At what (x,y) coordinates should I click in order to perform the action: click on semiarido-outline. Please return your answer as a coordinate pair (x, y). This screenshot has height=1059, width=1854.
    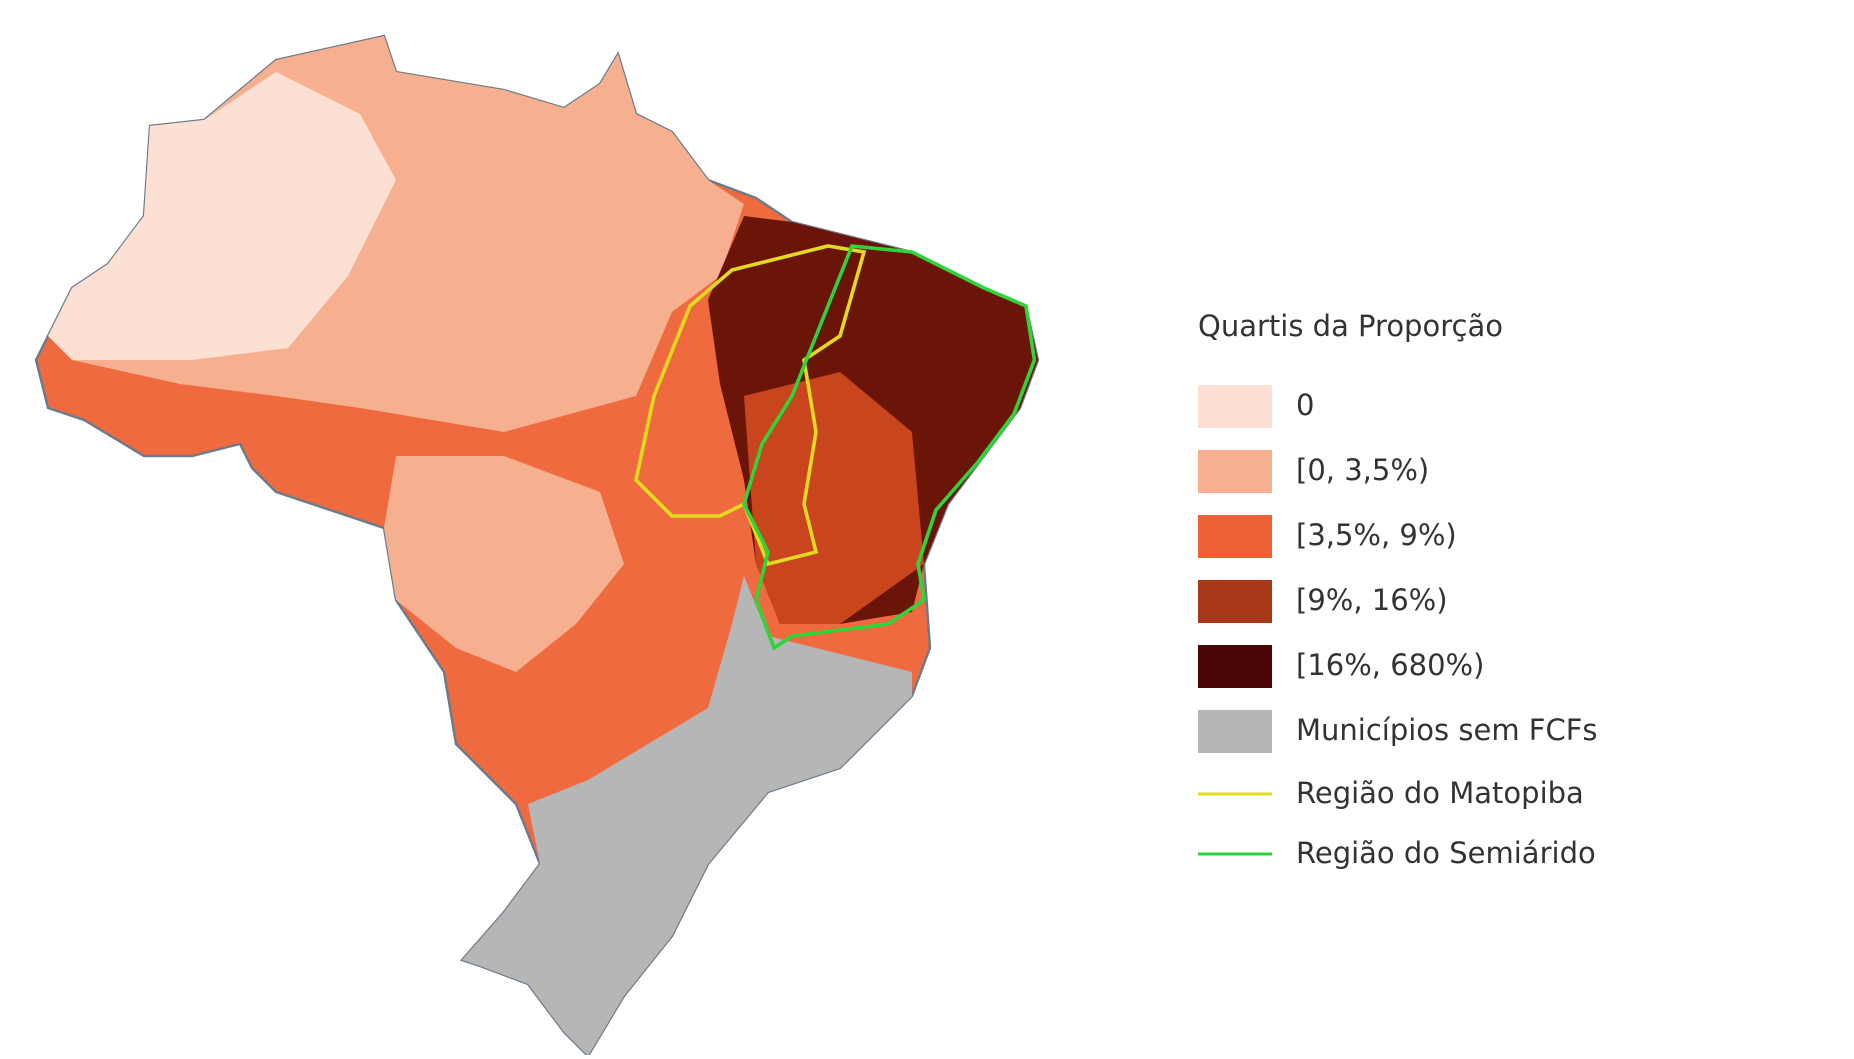
    Looking at the image, I should click on (889, 447).